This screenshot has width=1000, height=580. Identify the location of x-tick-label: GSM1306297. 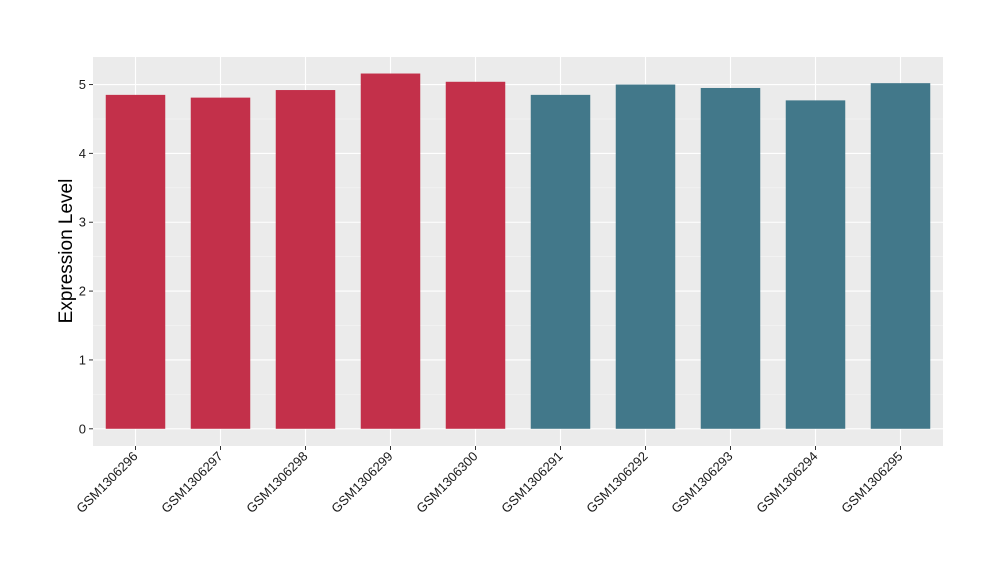
(191, 482).